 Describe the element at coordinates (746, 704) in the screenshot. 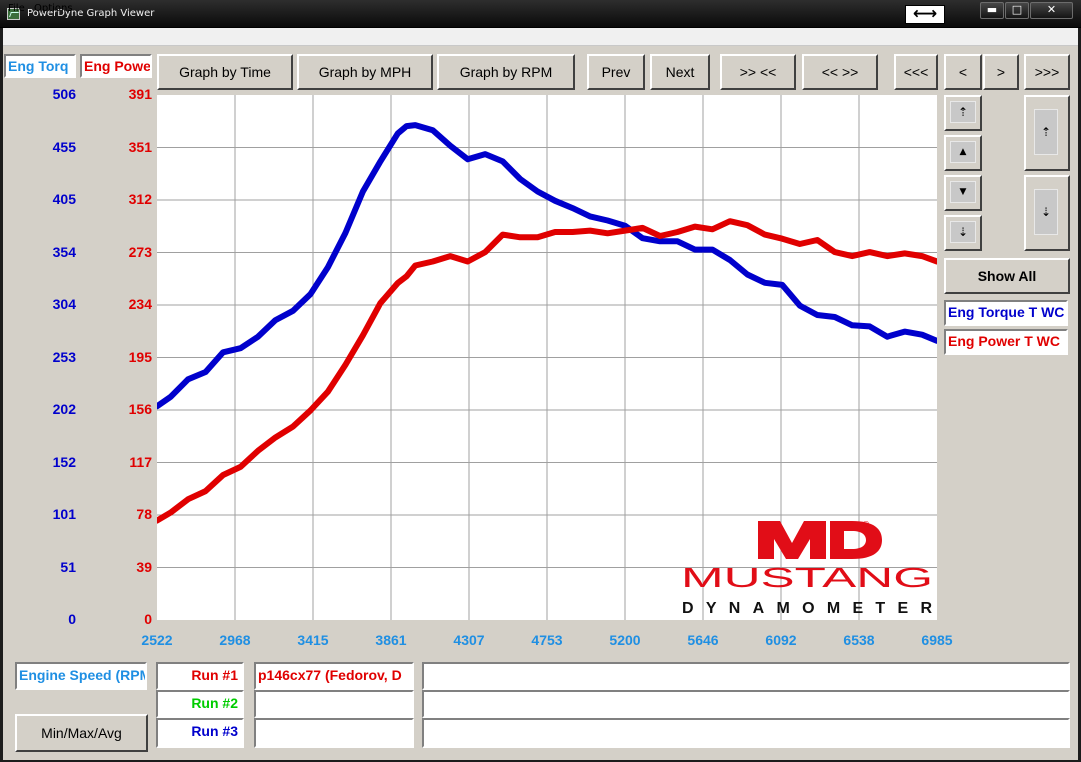

I see `run2-info` at that location.